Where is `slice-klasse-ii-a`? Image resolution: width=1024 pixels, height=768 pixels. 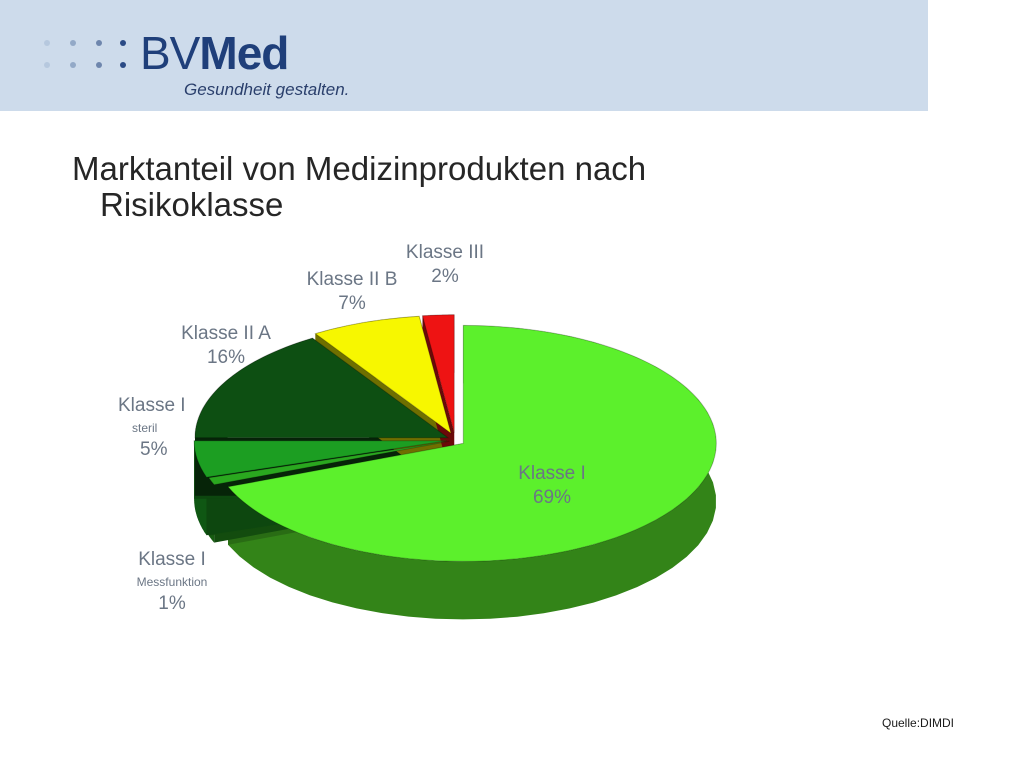 slice-klasse-ii-a is located at coordinates (322, 388).